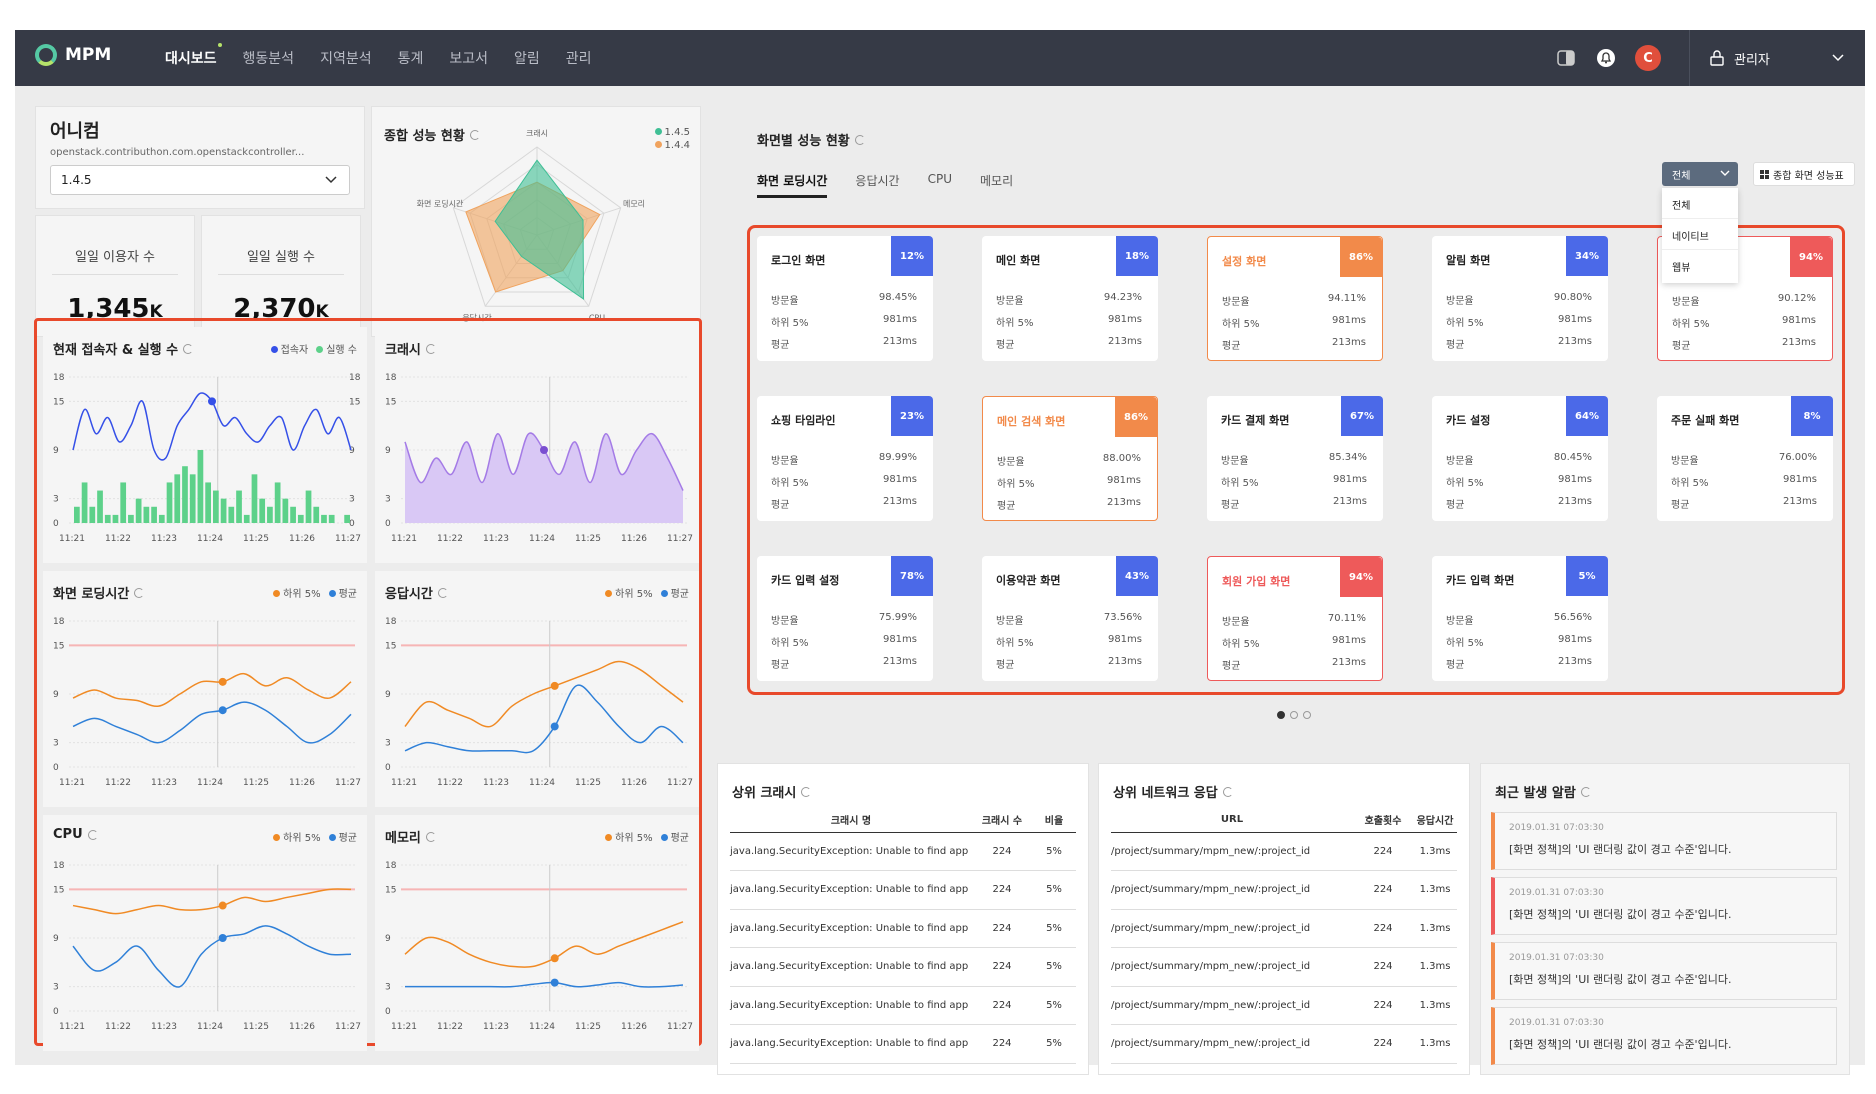 Image resolution: width=1876 pixels, height=1094 pixels. I want to click on screen-card: 카드 입력 화면 5% 방문율 56.56% 하위 5% 981ms 평균 213ms, so click(1520, 618).